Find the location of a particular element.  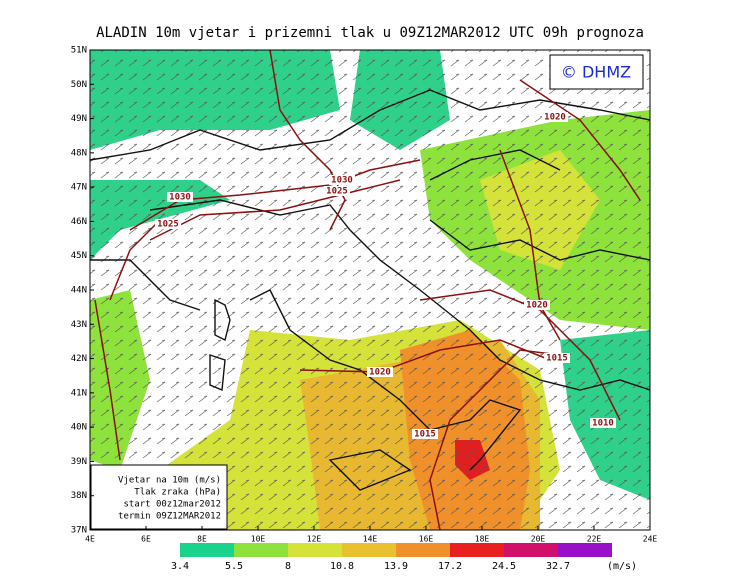

colorbar-label: 10.8 is located at coordinates (342, 566).